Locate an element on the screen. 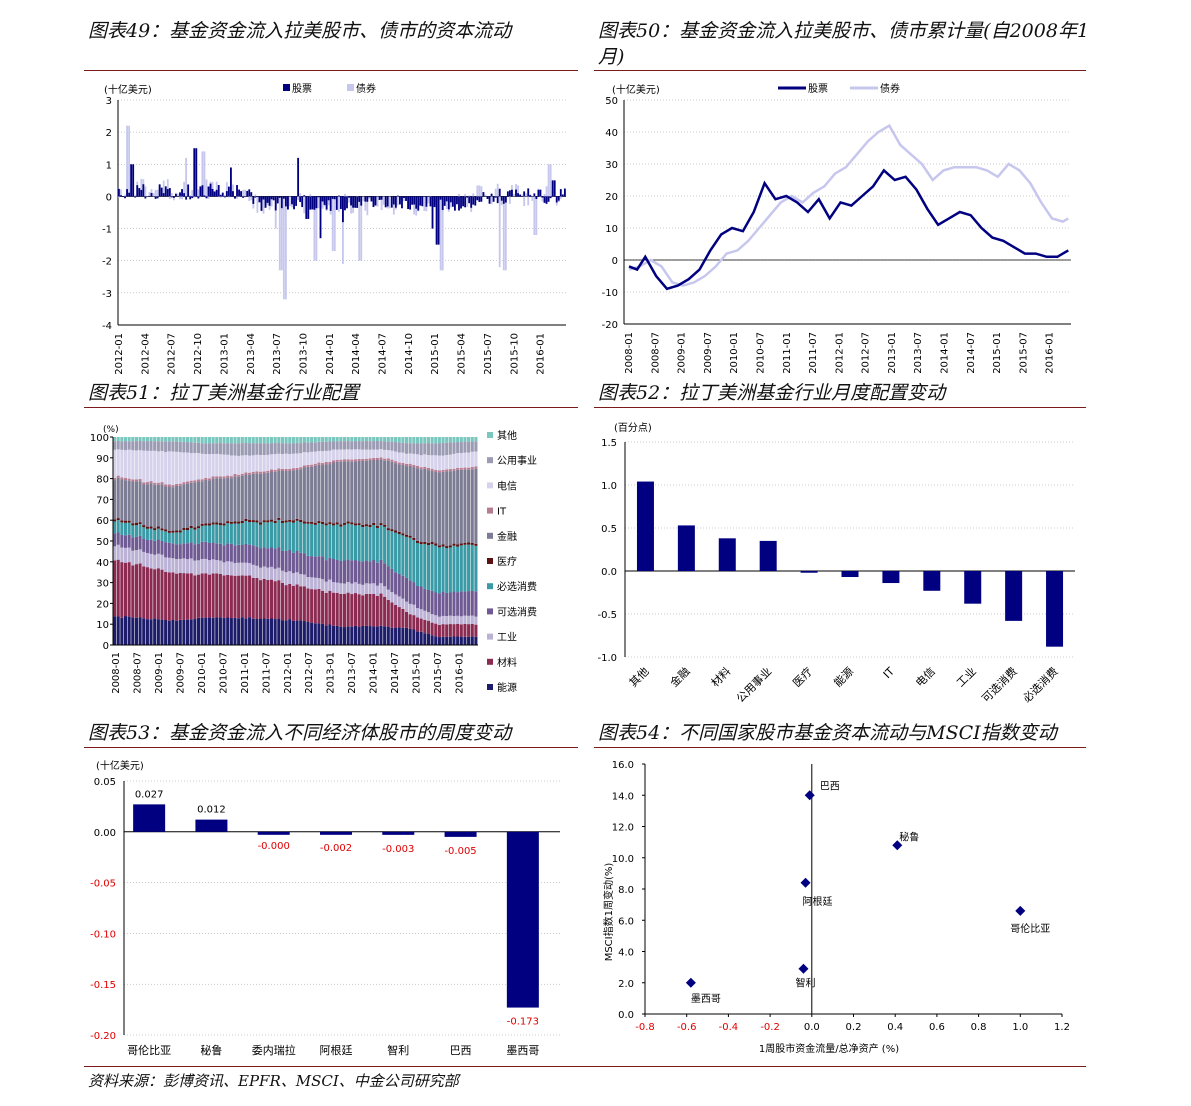 The height and width of the screenshot is (1106, 1191). x-tick-label: -0.8 is located at coordinates (645, 1027).